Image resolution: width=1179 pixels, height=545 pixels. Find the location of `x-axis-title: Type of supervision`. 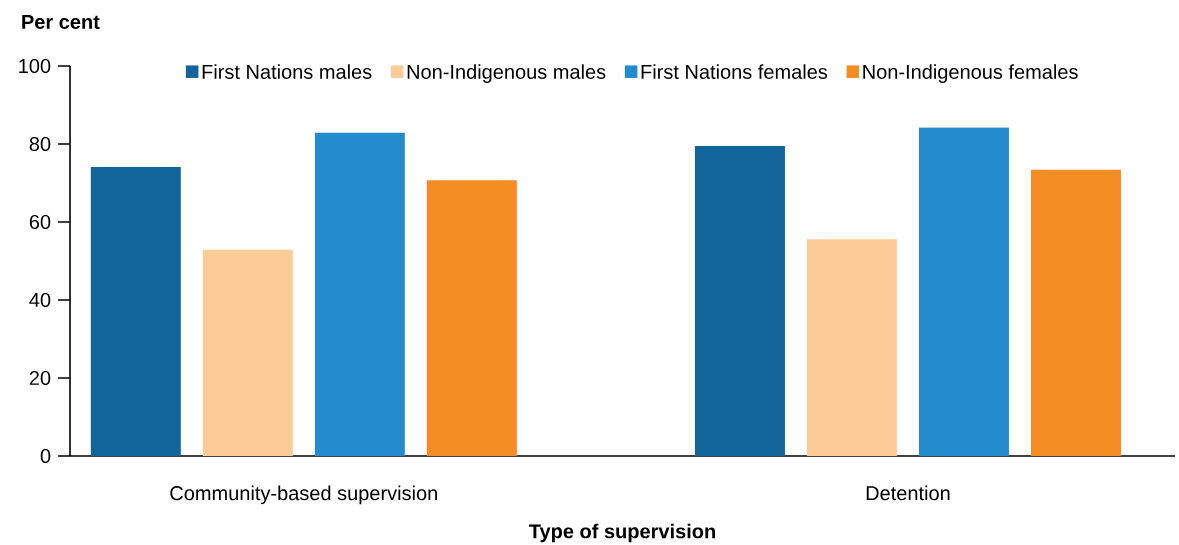

x-axis-title: Type of supervision is located at coordinates (622, 533).